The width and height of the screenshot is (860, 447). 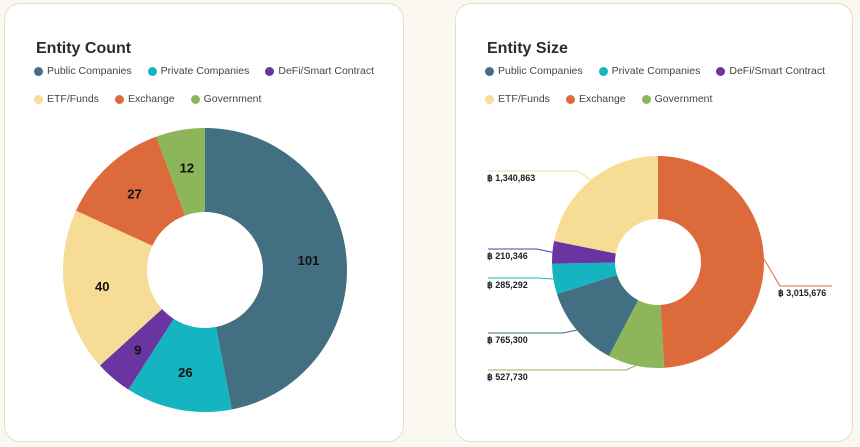 What do you see at coordinates (527, 48) in the screenshot?
I see `chart-title: Entity Size` at bounding box center [527, 48].